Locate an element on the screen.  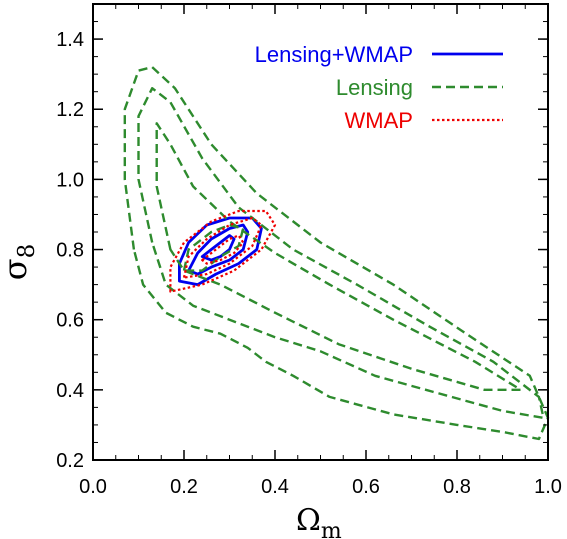
x-tick-label: 1.0 is located at coordinates (548, 487).